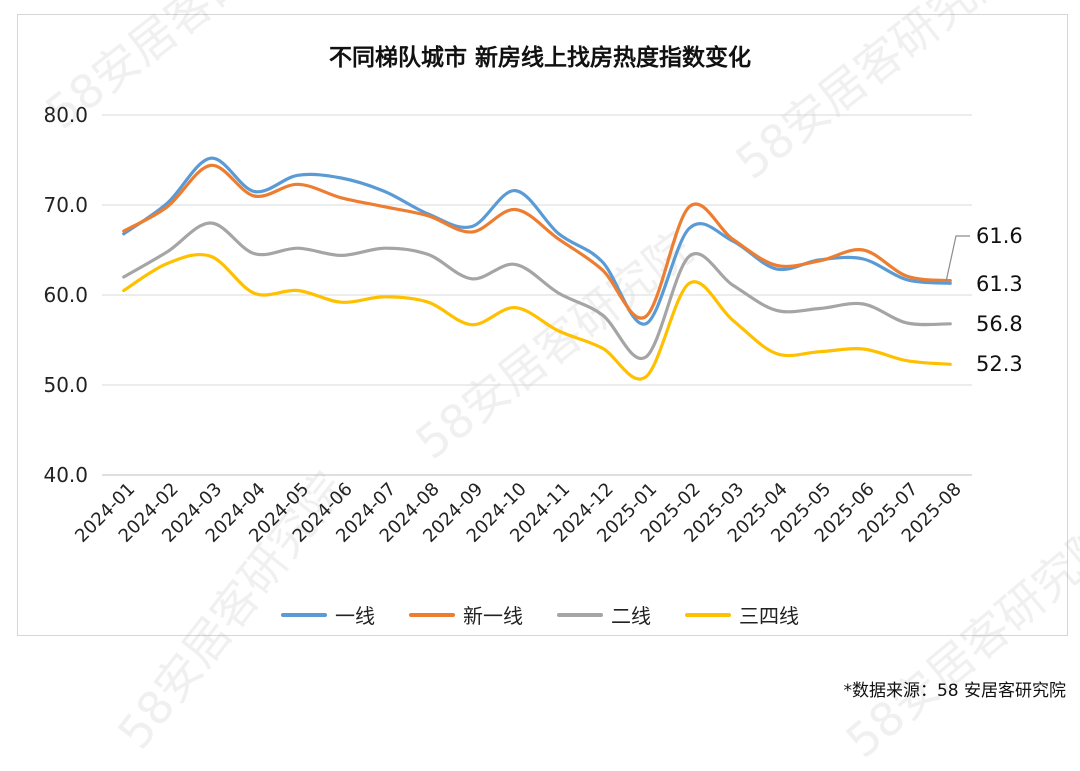  Describe the element at coordinates (65, 115) in the screenshot. I see `y-tick-label: 80.0` at that location.